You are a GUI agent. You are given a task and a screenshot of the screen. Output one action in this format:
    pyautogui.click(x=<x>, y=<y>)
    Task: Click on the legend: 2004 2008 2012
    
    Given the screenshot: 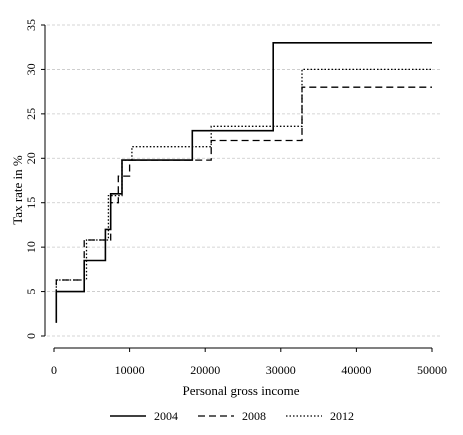 What is the action you would take?
    pyautogui.click(x=232, y=416)
    